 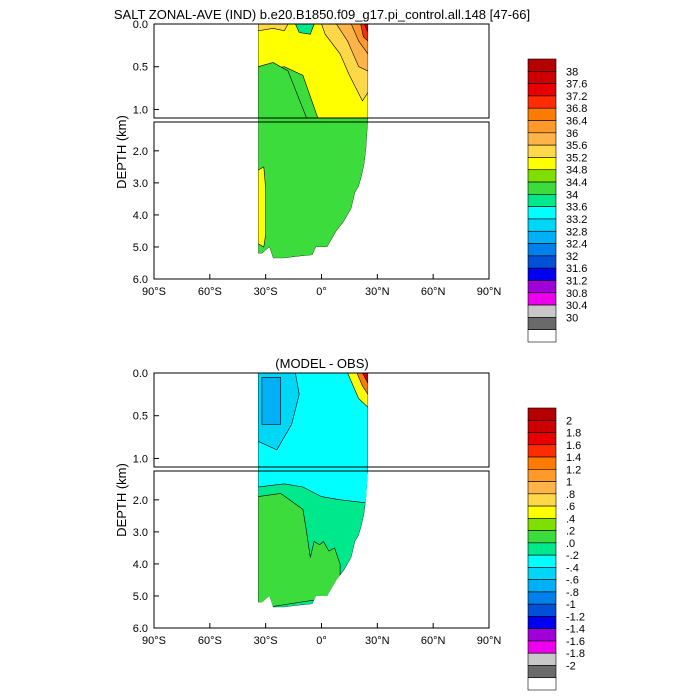 I want to click on colorbar-label: 37.2, so click(x=576, y=97).